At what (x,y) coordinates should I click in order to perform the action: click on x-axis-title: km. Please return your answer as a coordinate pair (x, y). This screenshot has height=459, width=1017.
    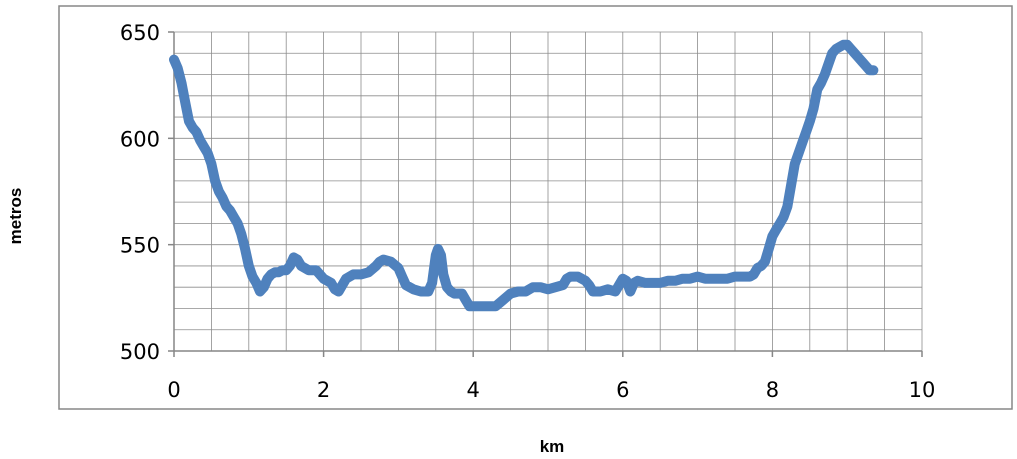
    Looking at the image, I should click on (552, 446).